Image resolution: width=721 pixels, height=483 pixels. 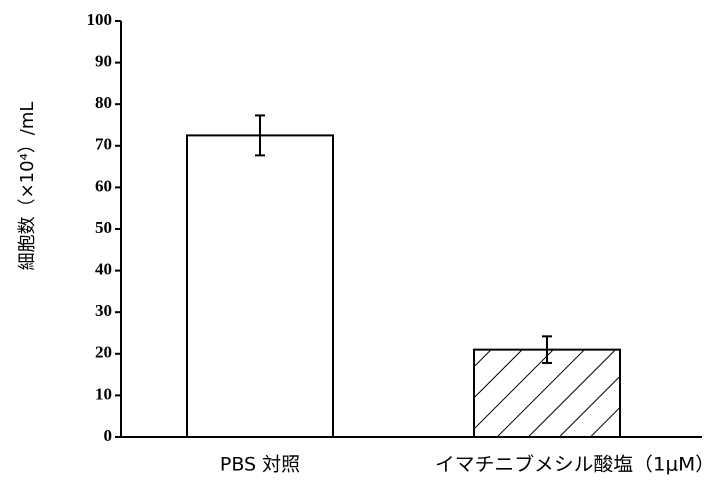 What do you see at coordinates (103, 393) in the screenshot?
I see `y-tick-label: 10` at bounding box center [103, 393].